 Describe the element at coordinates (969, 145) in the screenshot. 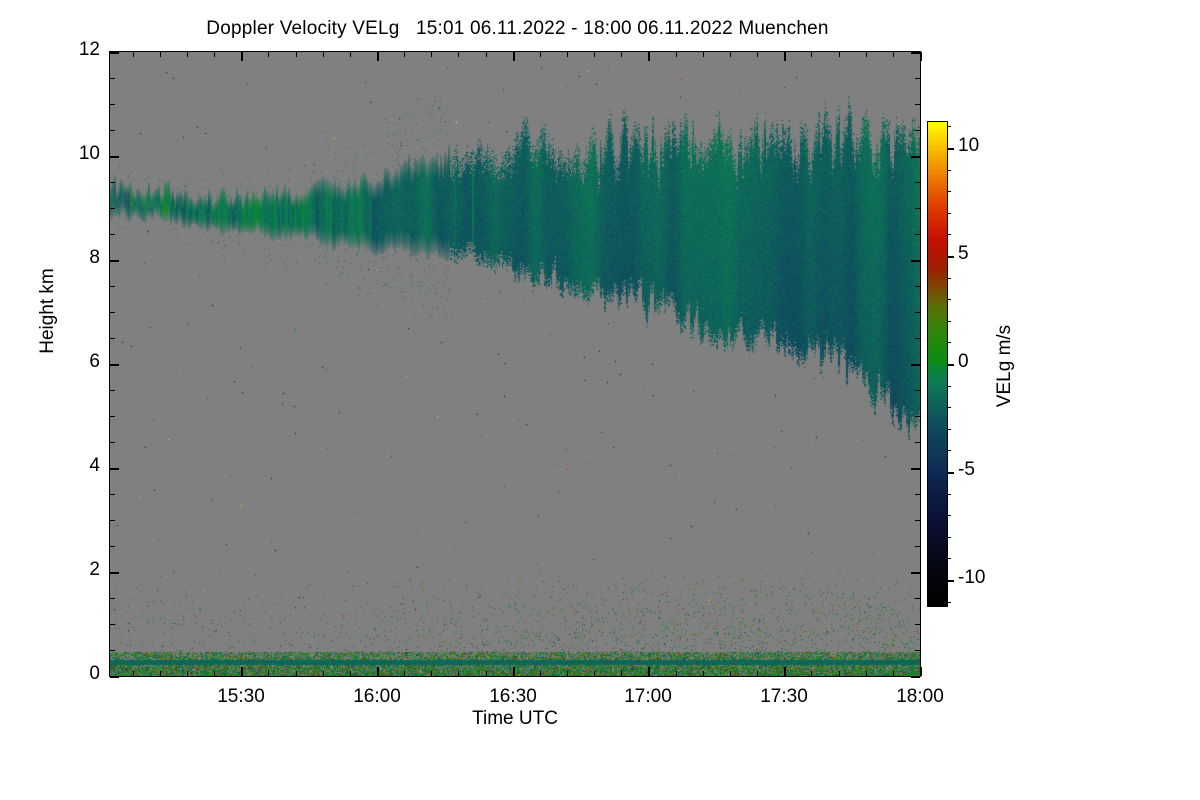

I see `colorbar-tick-label: 10` at that location.